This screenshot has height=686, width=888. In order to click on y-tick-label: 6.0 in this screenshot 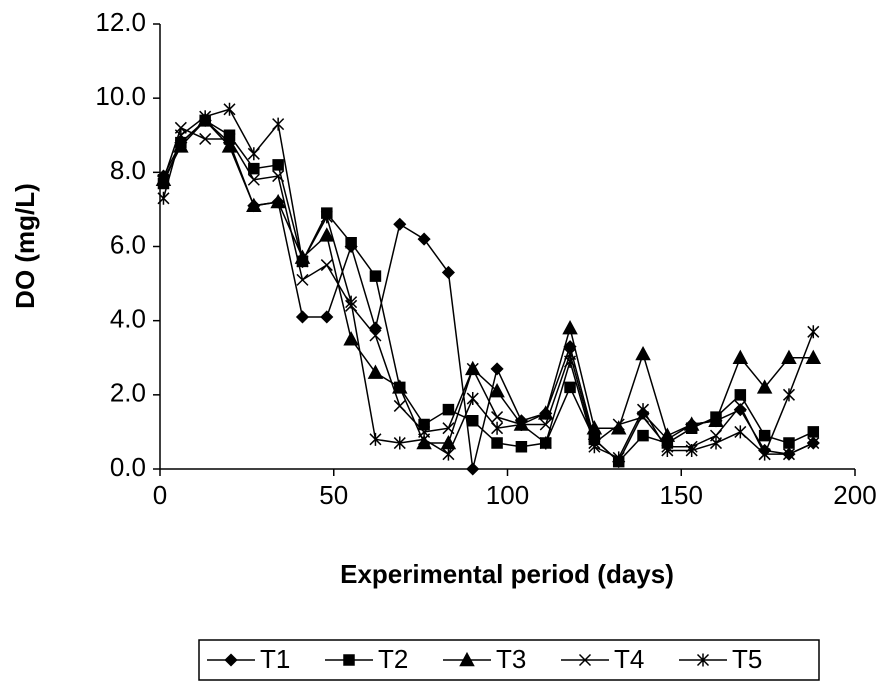, I will do `click(128, 244)`.